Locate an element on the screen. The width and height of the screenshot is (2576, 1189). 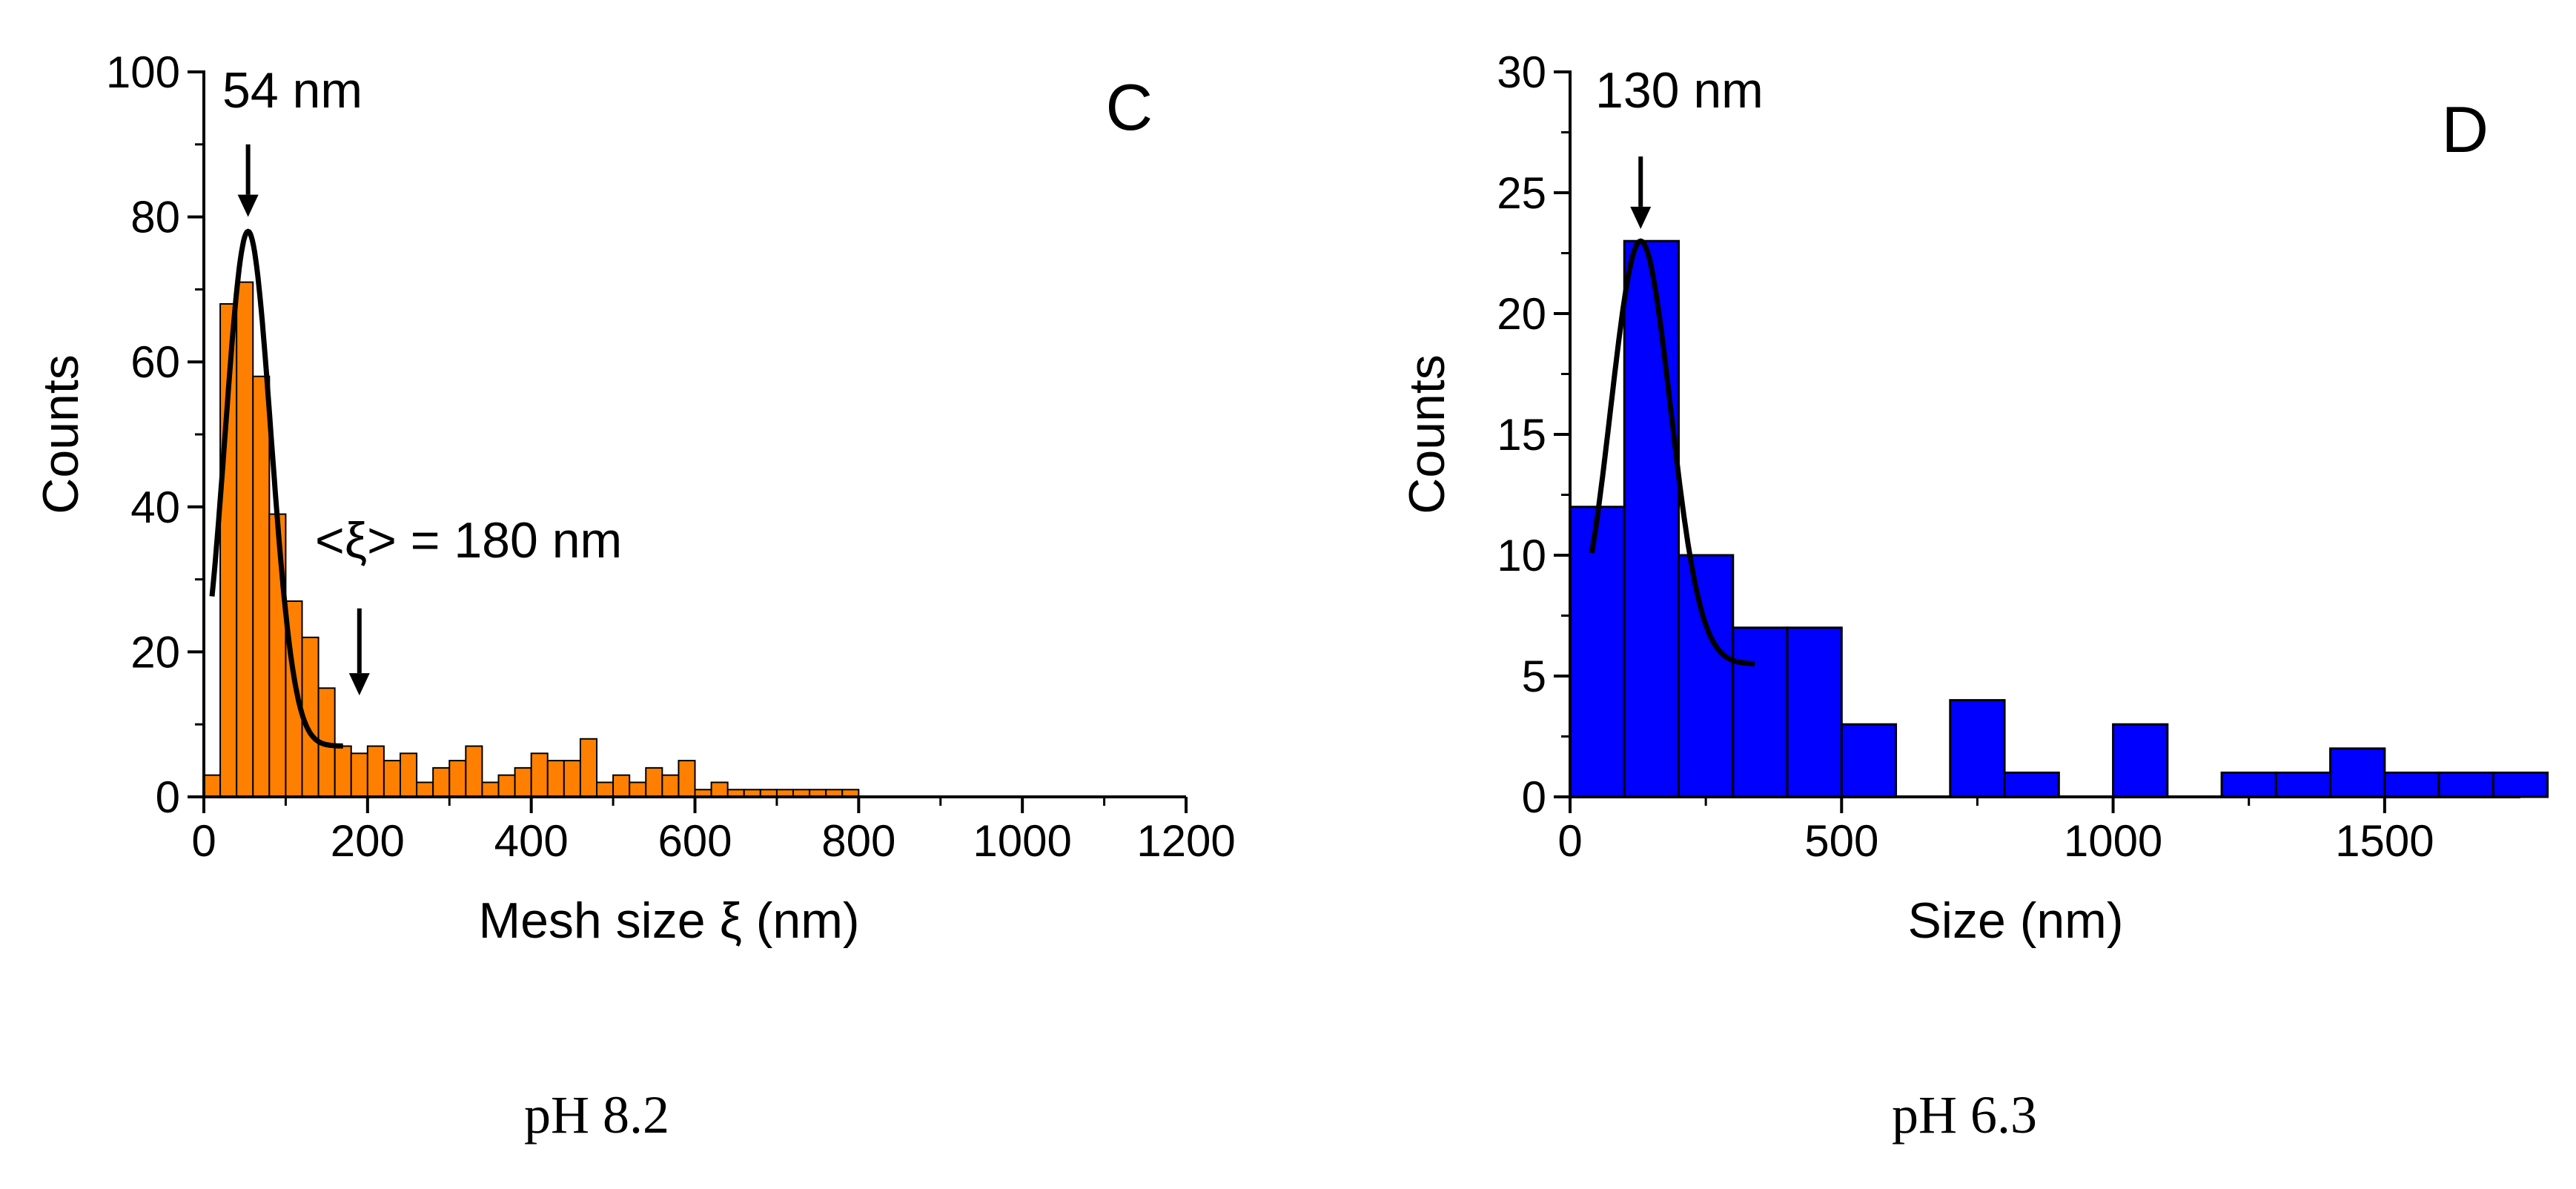
x-axis-title: Mesh size ξ (nm) is located at coordinates (668, 920).